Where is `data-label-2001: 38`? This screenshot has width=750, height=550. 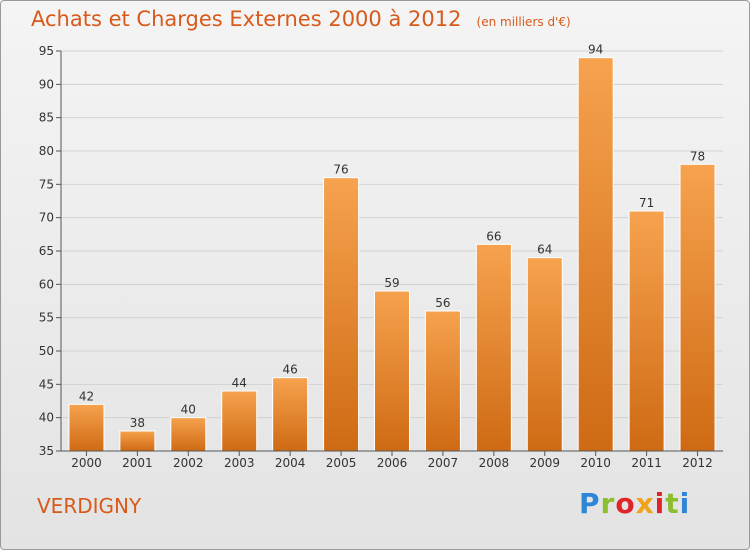 data-label-2001: 38 is located at coordinates (137, 423).